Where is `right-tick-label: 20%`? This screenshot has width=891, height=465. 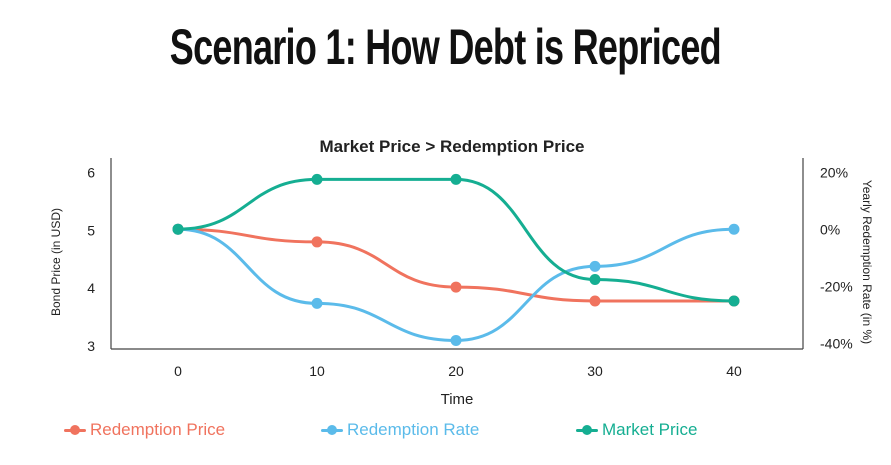
right-tick-label: 20% is located at coordinates (834, 172).